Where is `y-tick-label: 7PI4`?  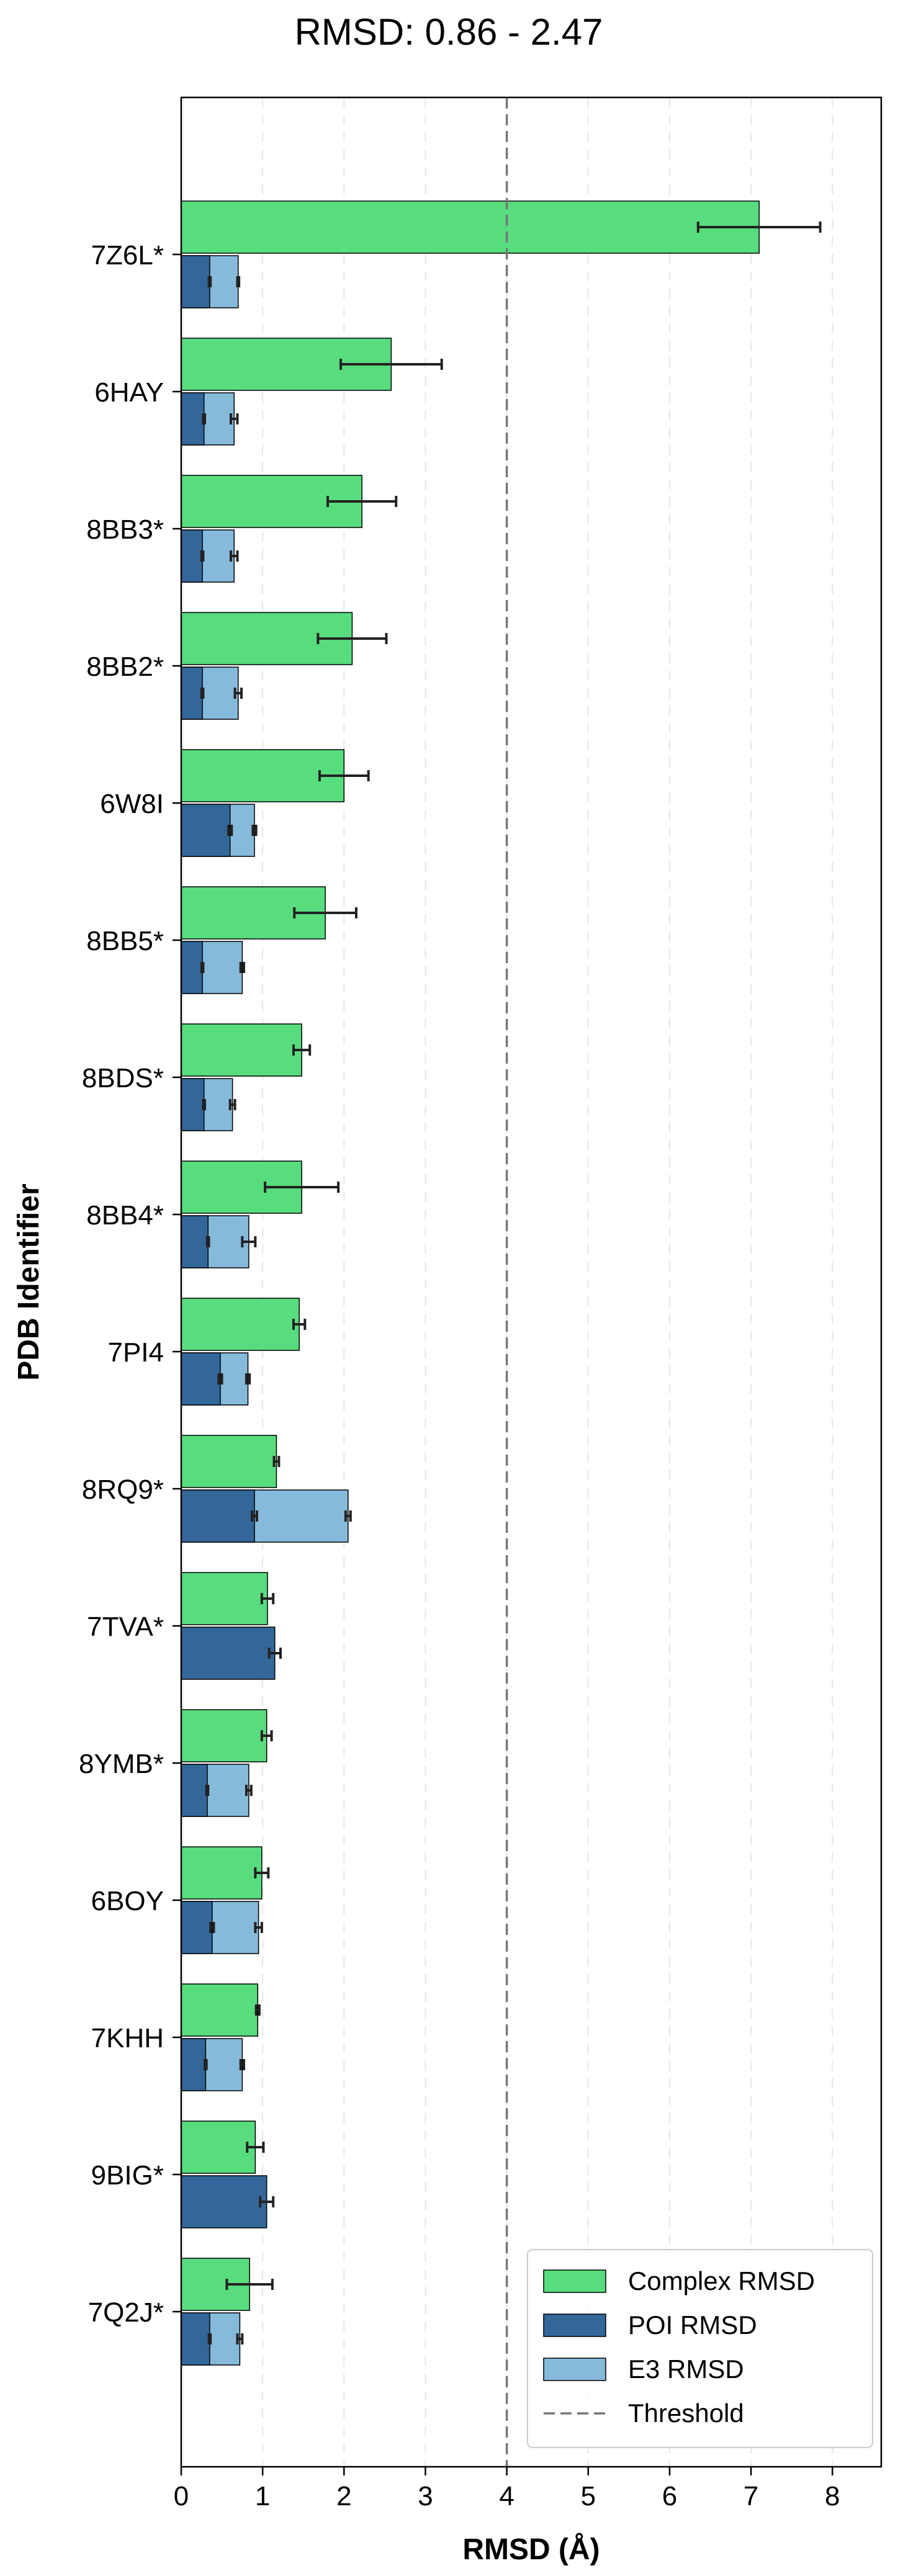 y-tick-label: 7PI4 is located at coordinates (135, 1352).